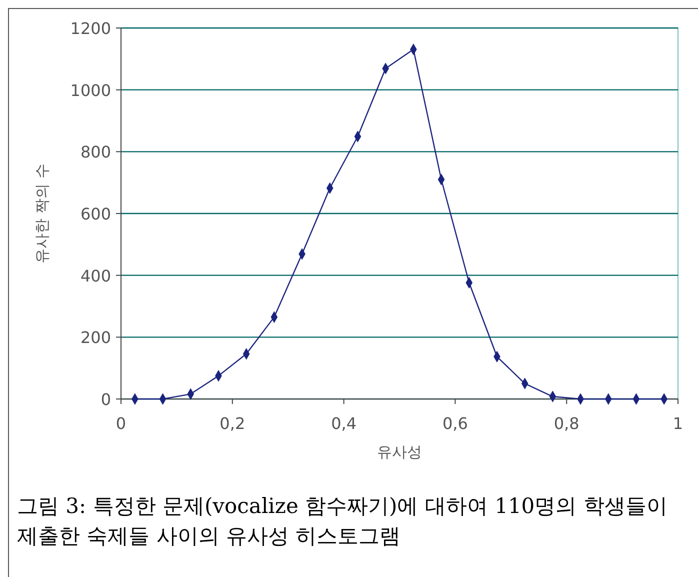 The width and height of the screenshot is (698, 577). I want to click on y-axis-title: 유사한 짝의 수, so click(42, 214).